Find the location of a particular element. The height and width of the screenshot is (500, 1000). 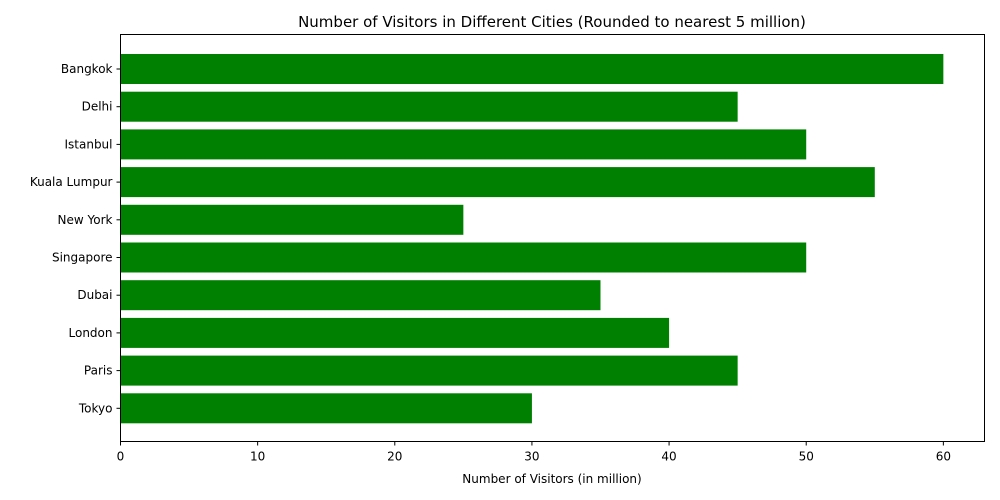

y-tick-label-tokyo: Tokyo is located at coordinates (95, 408).